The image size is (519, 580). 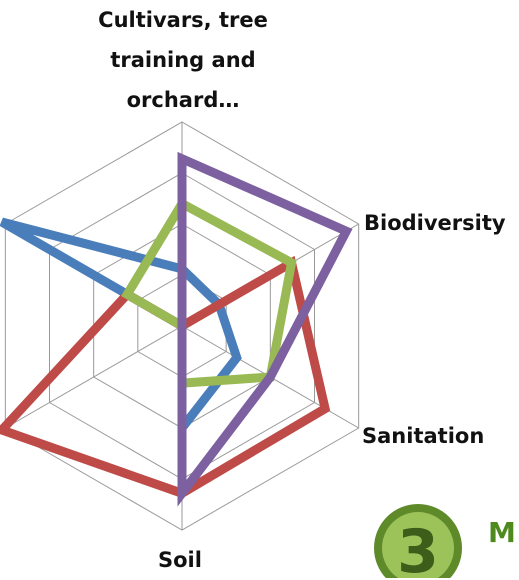 I want to click on axis-label: Sanitation, so click(x=423, y=436).